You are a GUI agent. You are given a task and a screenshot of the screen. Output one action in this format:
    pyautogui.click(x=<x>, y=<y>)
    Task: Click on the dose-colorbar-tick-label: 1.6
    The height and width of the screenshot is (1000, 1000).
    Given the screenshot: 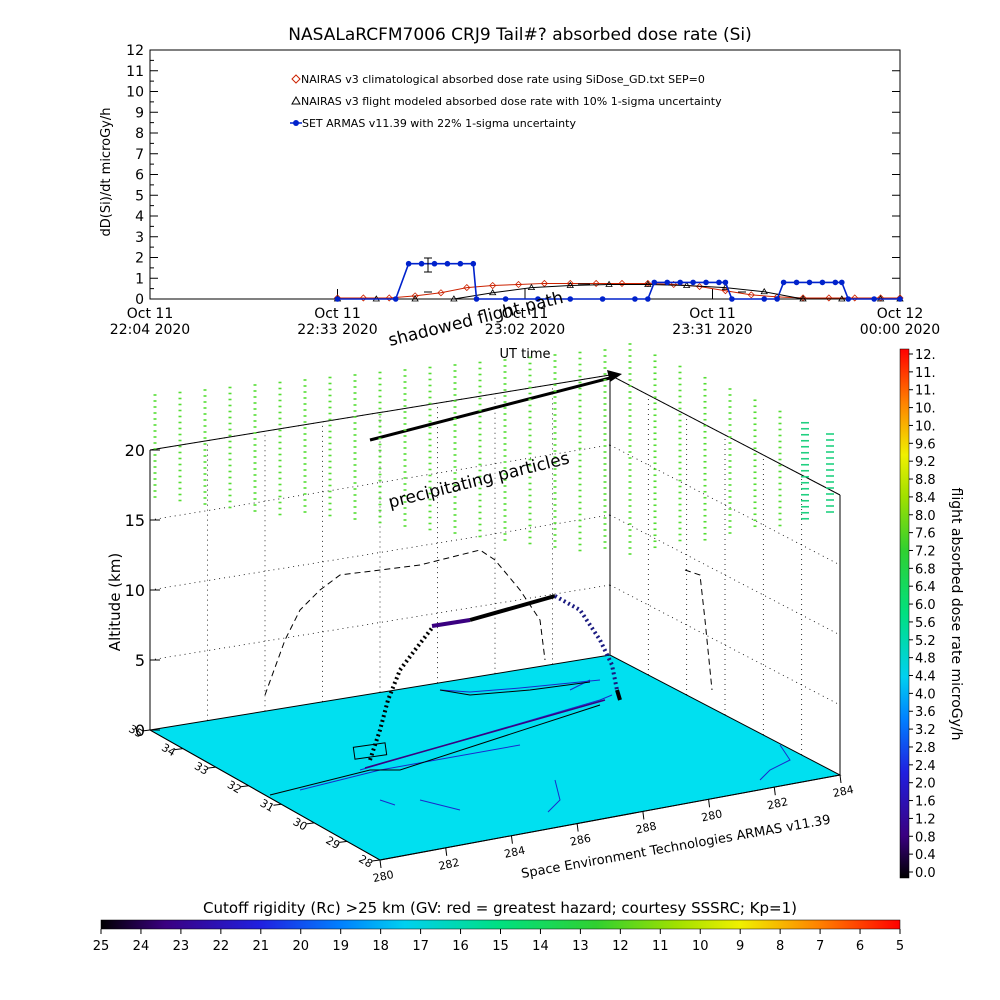 What is the action you would take?
    pyautogui.click(x=925, y=802)
    